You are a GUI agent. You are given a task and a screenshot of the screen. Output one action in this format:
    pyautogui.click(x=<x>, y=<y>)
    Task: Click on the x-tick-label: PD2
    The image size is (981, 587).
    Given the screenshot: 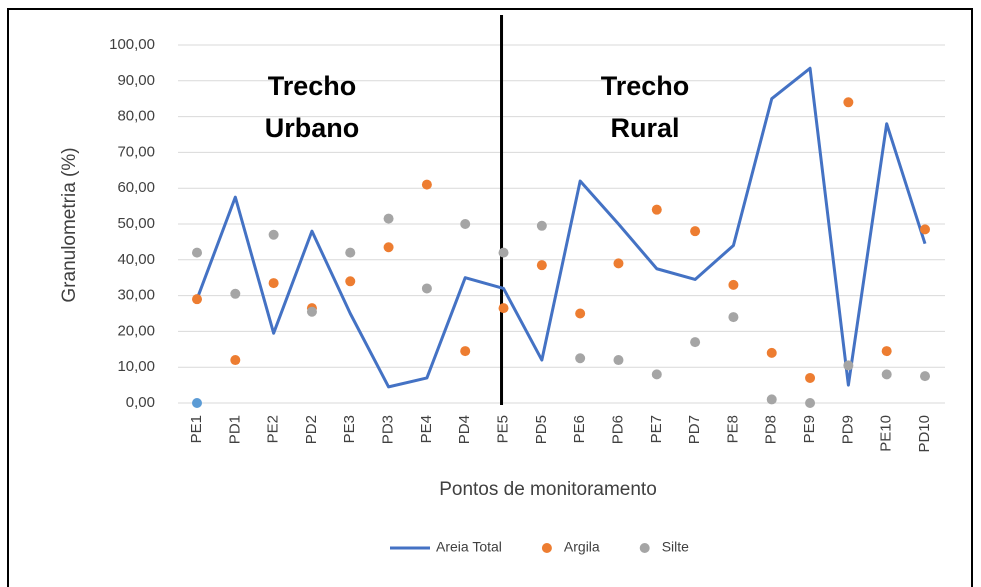 What is the action you would take?
    pyautogui.click(x=311, y=429)
    